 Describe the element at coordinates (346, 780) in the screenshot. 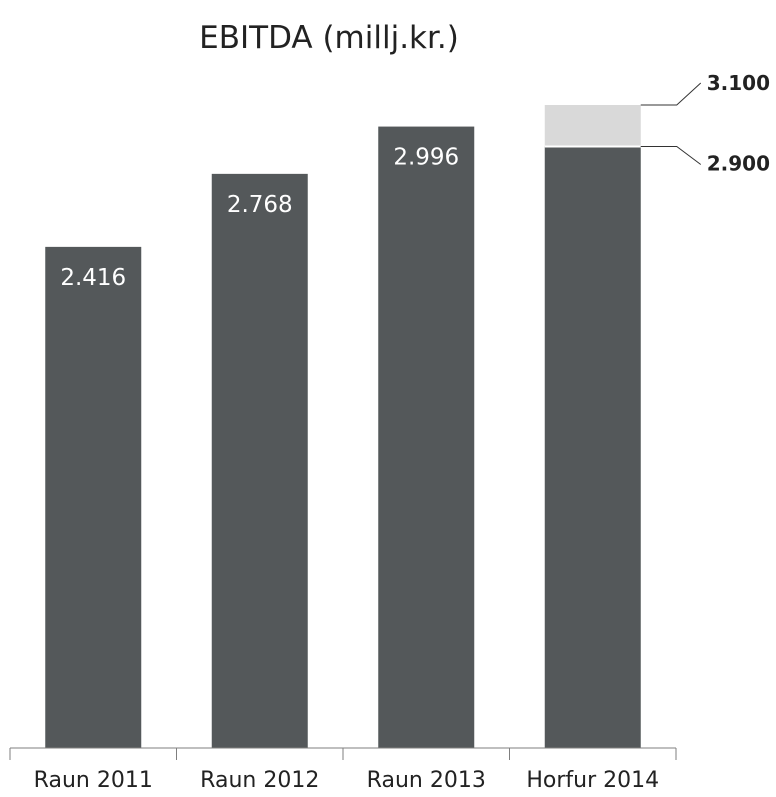

I see `category-labels: Raun 2011 Raun 2012 Raun 2013 Horfur 2014` at that location.